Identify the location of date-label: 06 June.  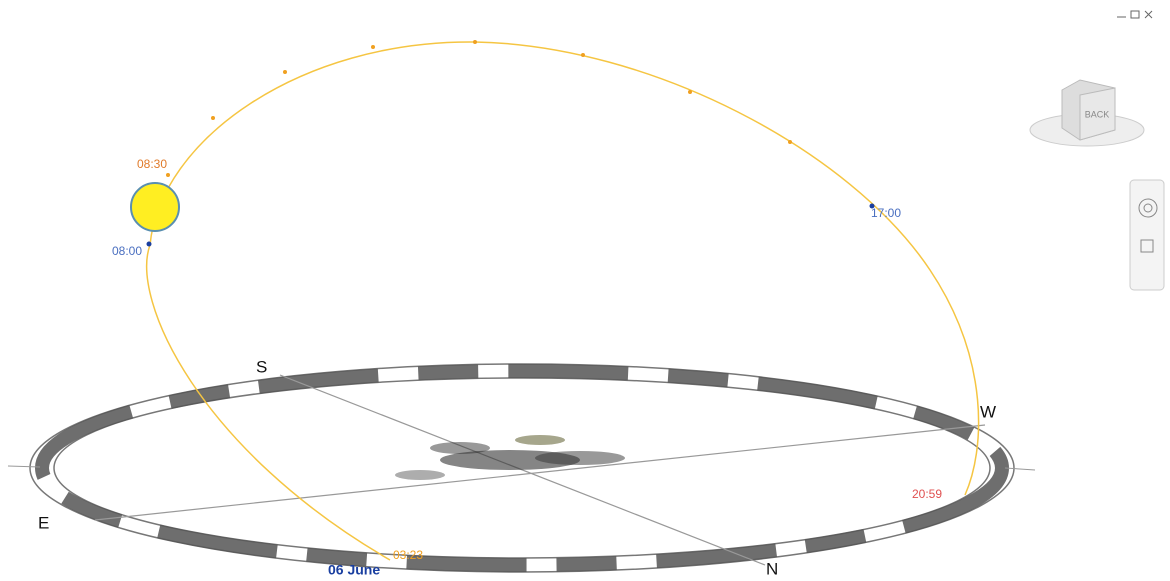
(354, 570).